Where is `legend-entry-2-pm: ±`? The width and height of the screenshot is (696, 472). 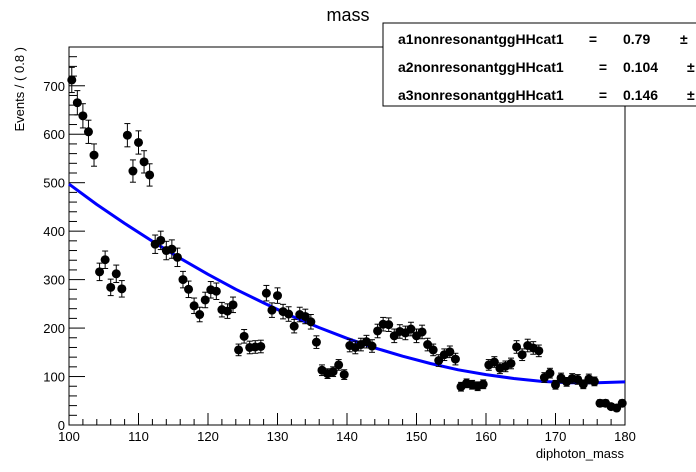 legend-entry-2-pm: ± is located at coordinates (691, 67).